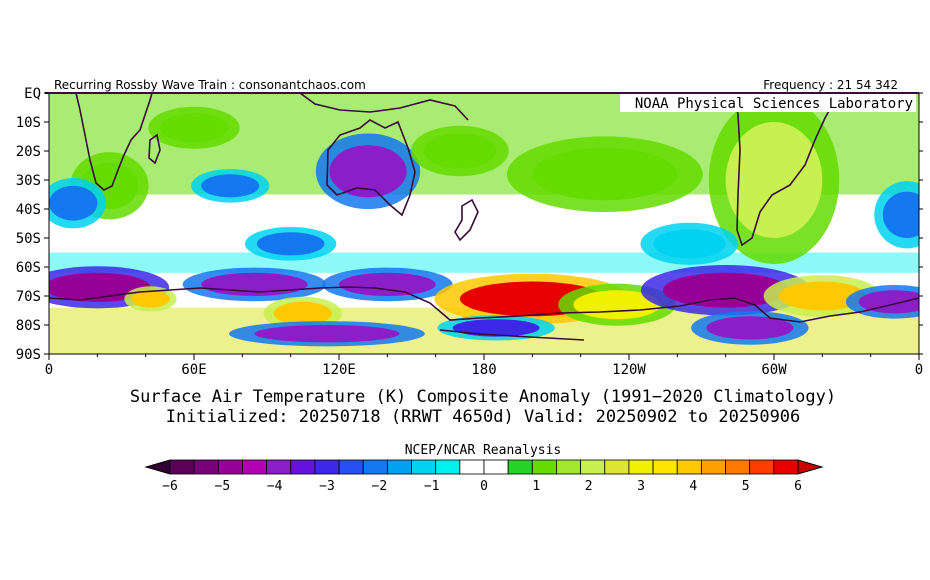 This screenshot has height=580, width=930. I want to click on header-right-text: Frequency : 21 54 342, so click(830, 85).